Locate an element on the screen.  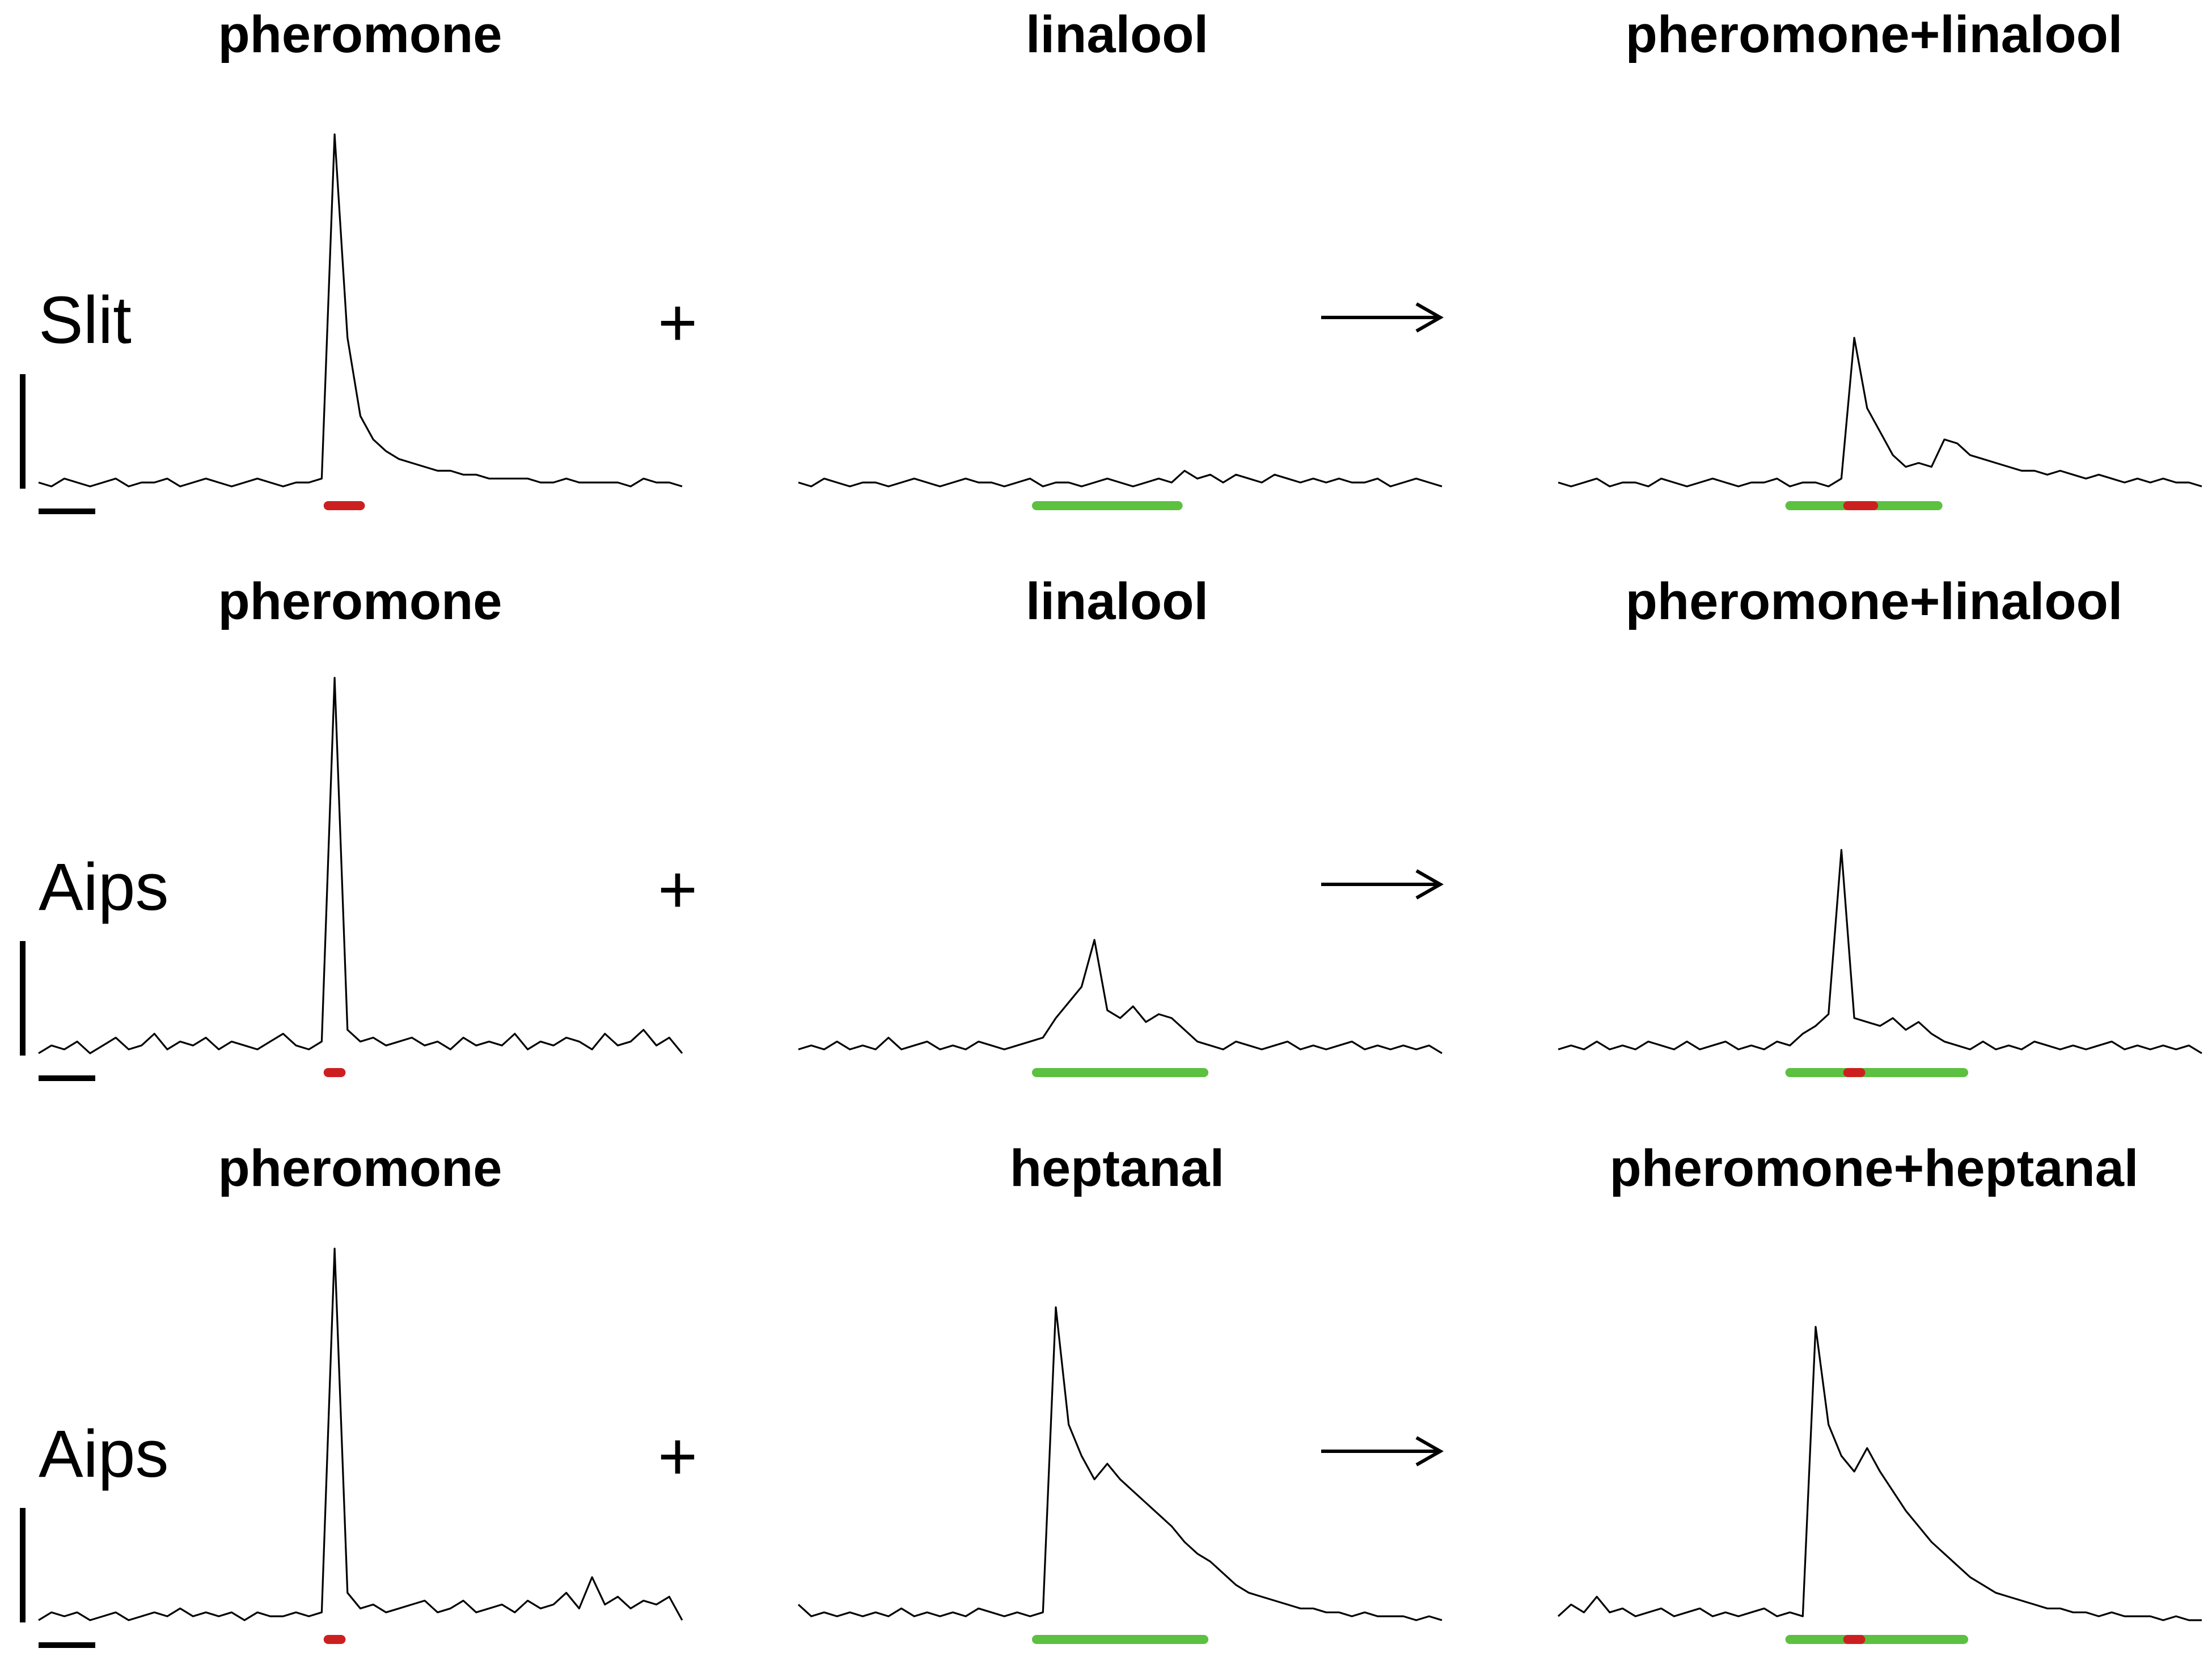
panel-title-r2-c3: pheromone+linalool is located at coordinates (1874, 601).